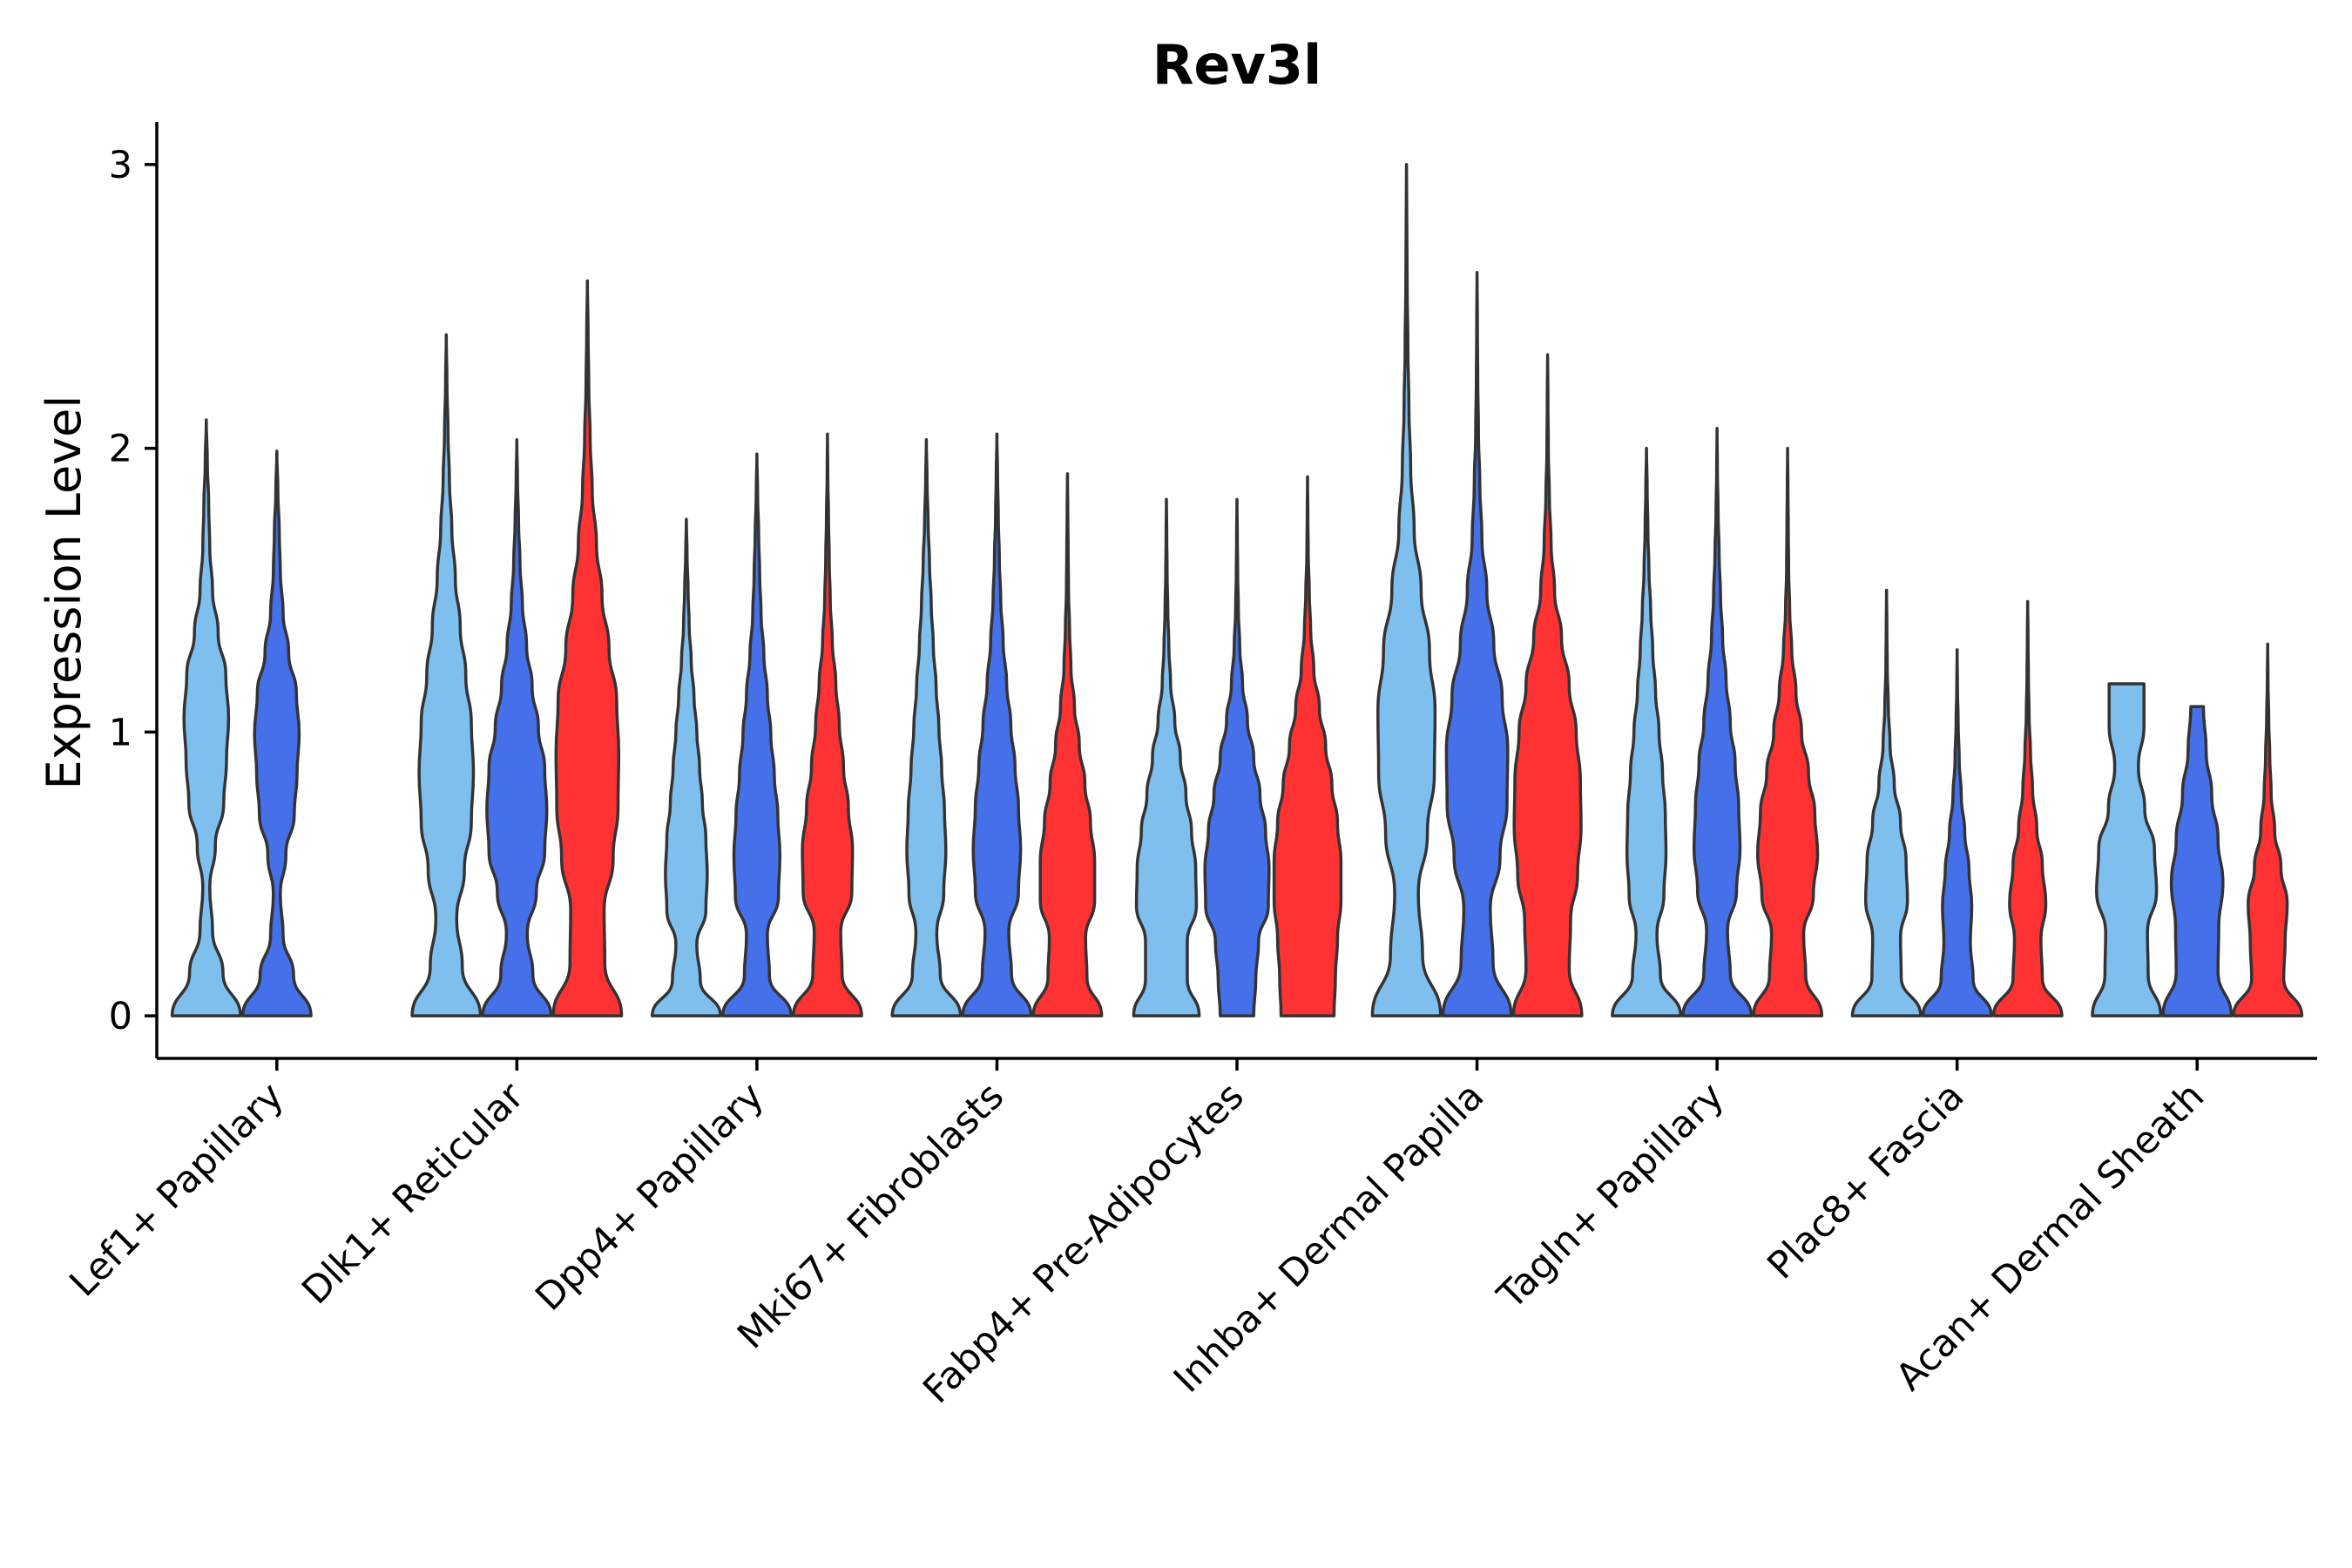  Describe the element at coordinates (177, 1189) in the screenshot. I see `x-tick-label-0: Lef1+ Papillary` at that location.